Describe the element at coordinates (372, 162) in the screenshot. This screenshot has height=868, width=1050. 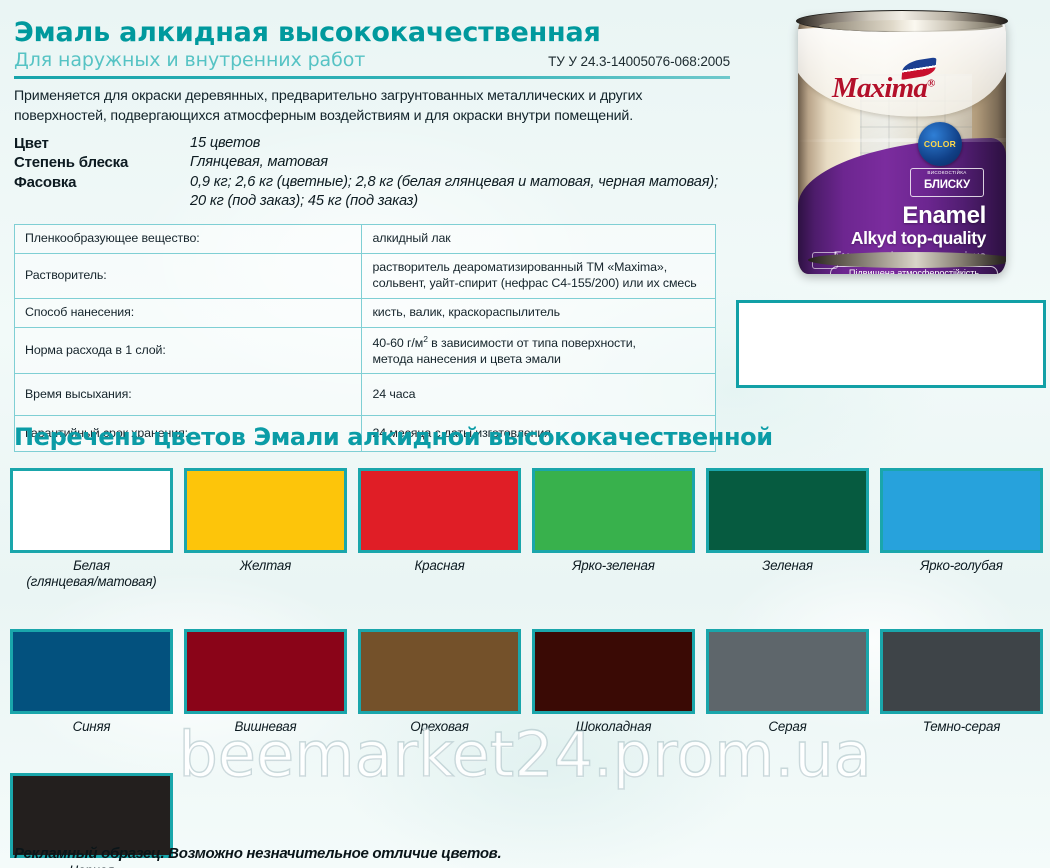
I see `spec-list-item: Степень блеска Глянцевая, матовая` at that location.